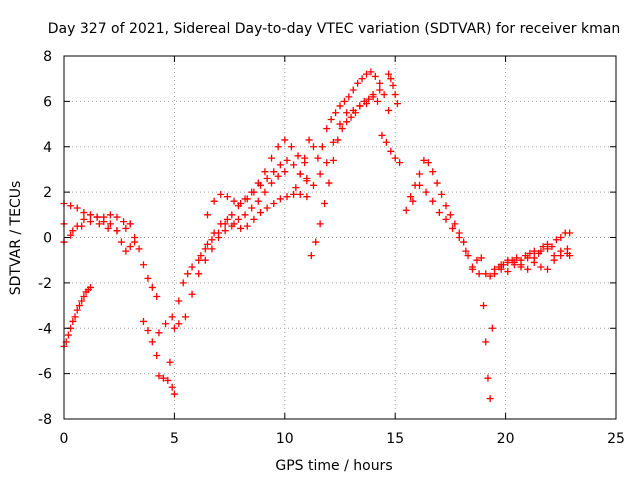 The height and width of the screenshot is (485, 640). What do you see at coordinates (16, 238) in the screenshot?
I see `y-axis-label: SDTVAR / TECUs` at bounding box center [16, 238].